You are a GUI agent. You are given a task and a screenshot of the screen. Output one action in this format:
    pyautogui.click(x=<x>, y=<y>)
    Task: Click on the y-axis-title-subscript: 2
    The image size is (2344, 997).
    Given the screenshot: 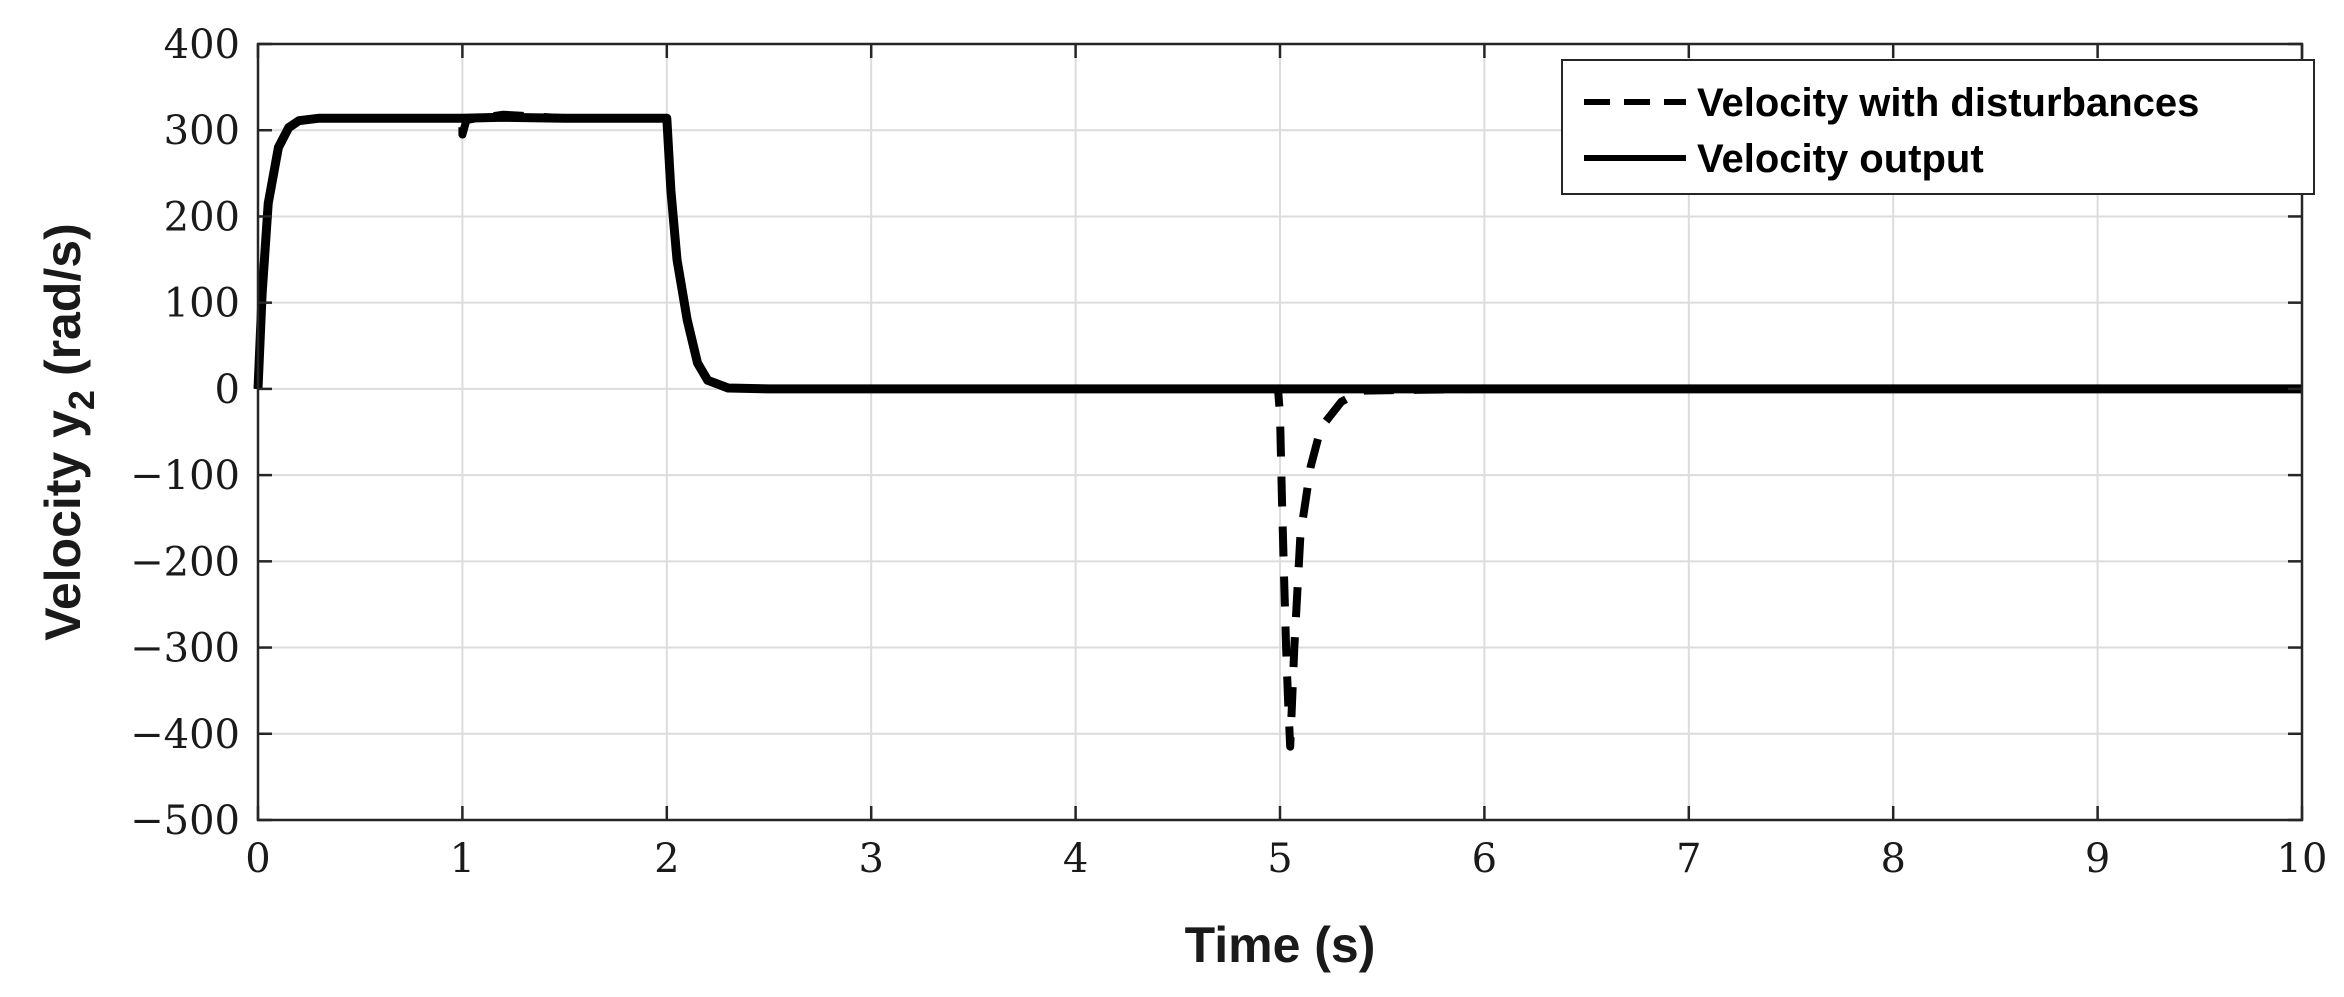 What is the action you would take?
    pyautogui.click(x=81, y=400)
    